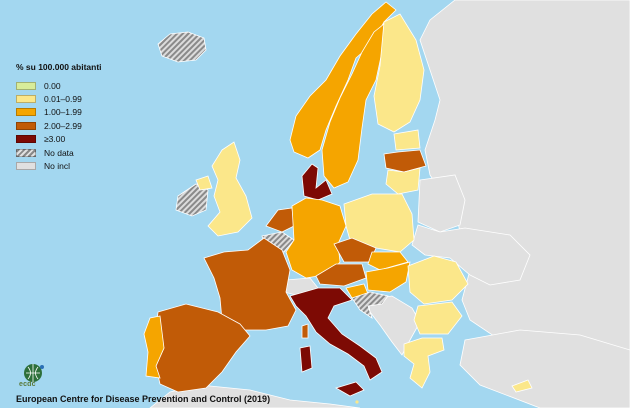 Image resolution: width=630 pixels, height=408 pixels. I want to click on legend-label: 1.00–1.99, so click(63, 112).